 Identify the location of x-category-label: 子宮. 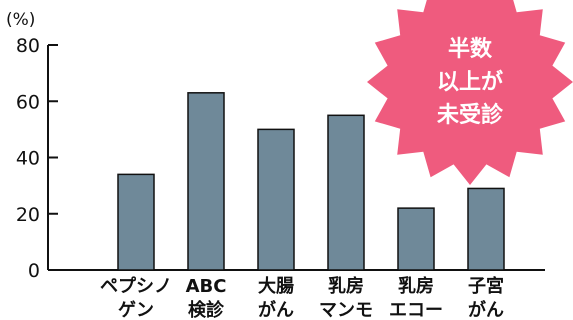
(486, 286).